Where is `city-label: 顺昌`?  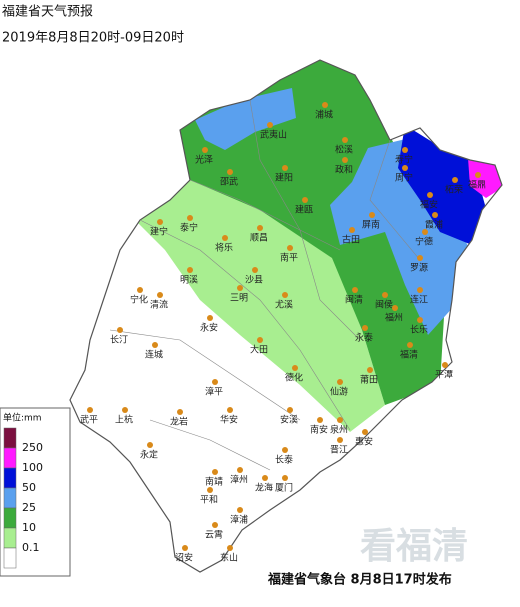 city-label: 顺昌 is located at coordinates (259, 238).